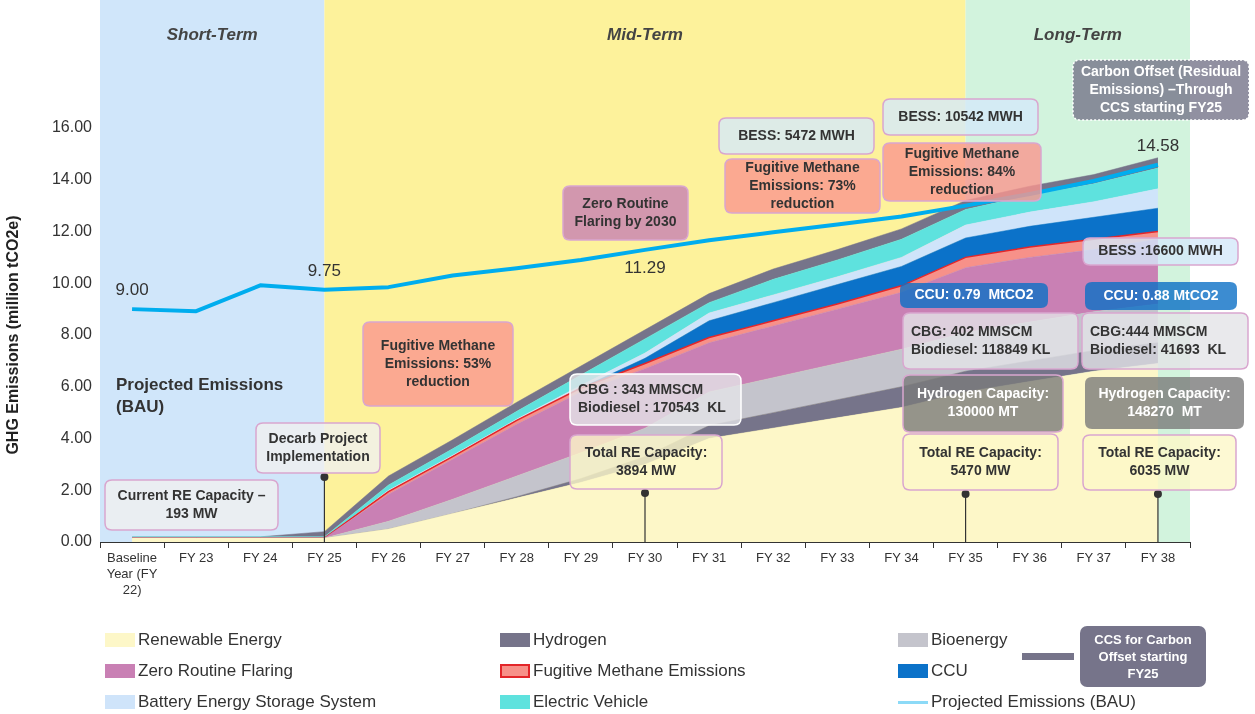 This screenshot has height=714, width=1255. Describe the element at coordinates (76, 437) in the screenshot. I see `y-tick-label: 4.00` at that location.